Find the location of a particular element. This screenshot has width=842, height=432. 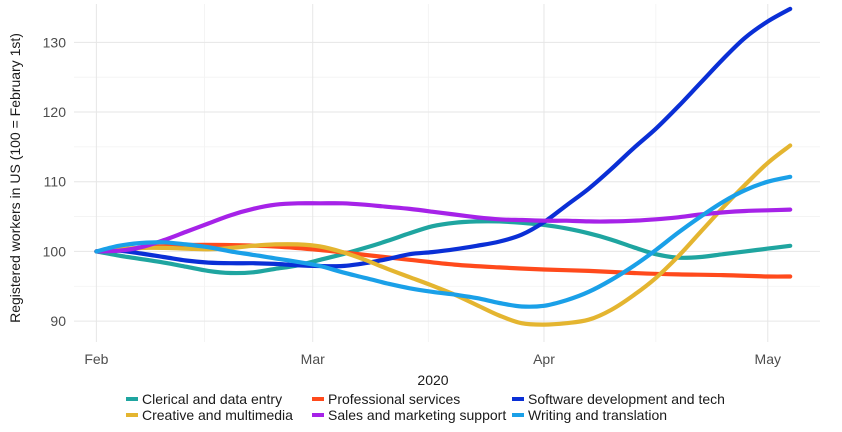

y-tick-label: 90 is located at coordinates (58, 321).